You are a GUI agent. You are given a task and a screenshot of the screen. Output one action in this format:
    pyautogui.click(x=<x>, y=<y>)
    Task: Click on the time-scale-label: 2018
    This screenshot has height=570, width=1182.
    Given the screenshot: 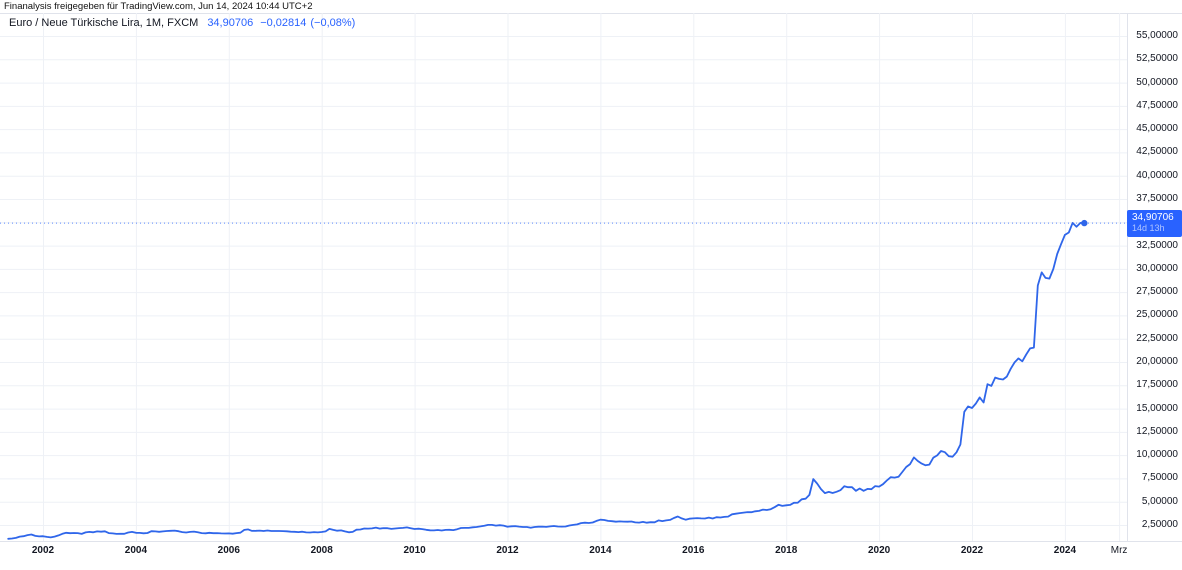 What is the action you would take?
    pyautogui.click(x=786, y=550)
    